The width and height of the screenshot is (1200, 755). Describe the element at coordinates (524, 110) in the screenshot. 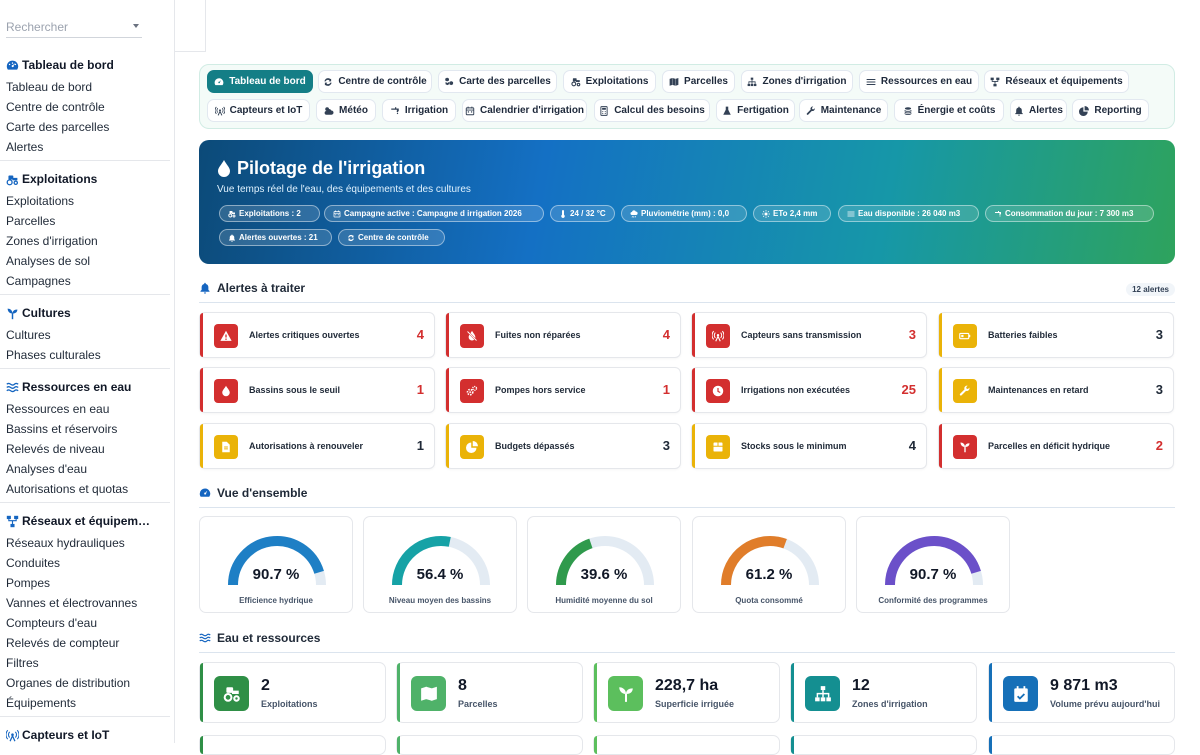

I see `tab-calendrier-d-irrigation: Calendrier d'irrigation` at that location.